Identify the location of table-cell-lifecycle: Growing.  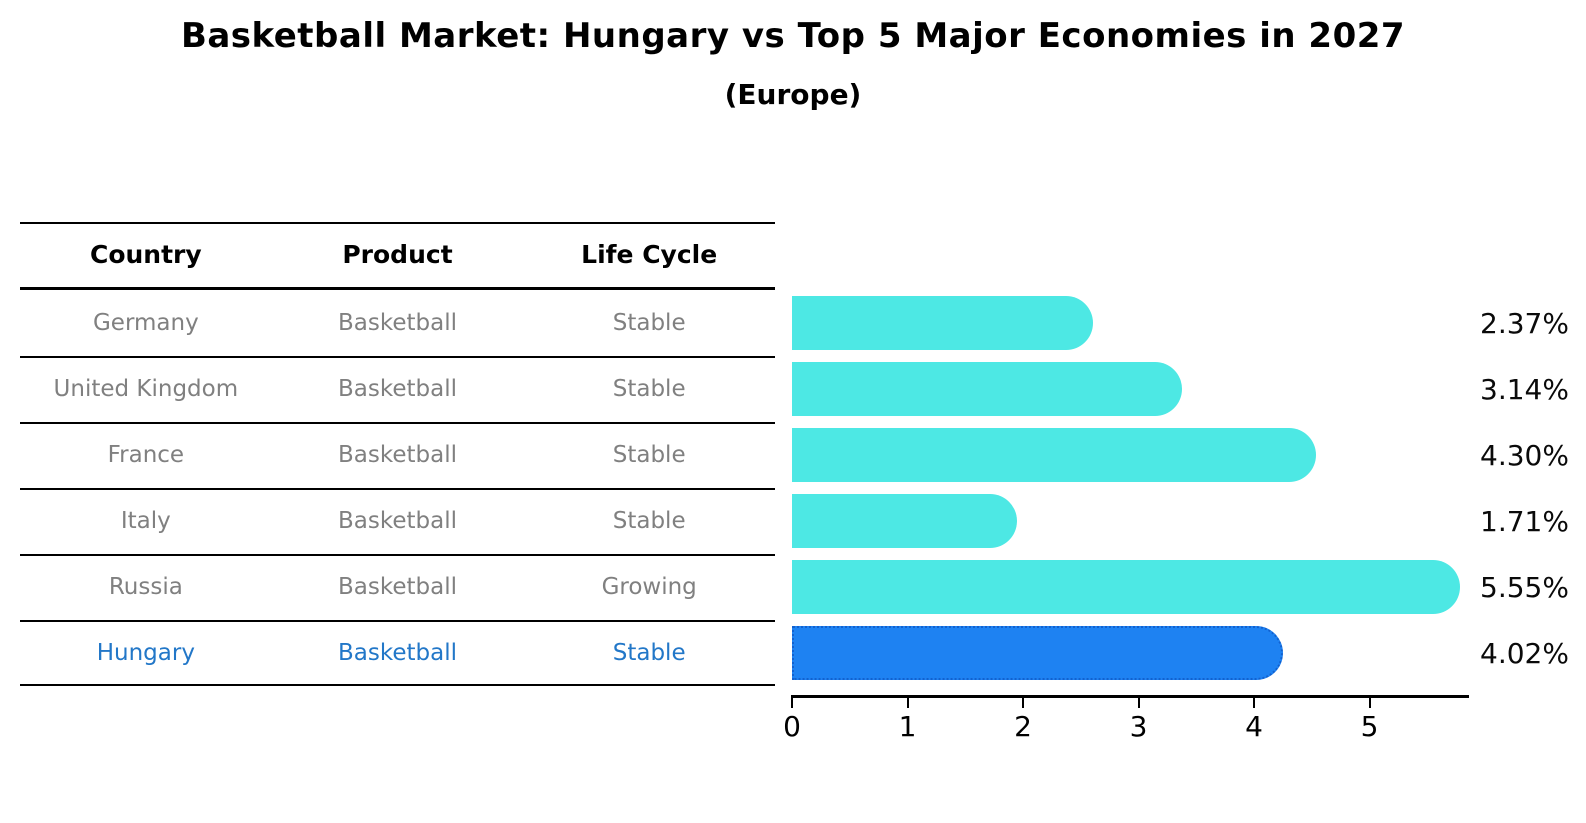
(649, 587).